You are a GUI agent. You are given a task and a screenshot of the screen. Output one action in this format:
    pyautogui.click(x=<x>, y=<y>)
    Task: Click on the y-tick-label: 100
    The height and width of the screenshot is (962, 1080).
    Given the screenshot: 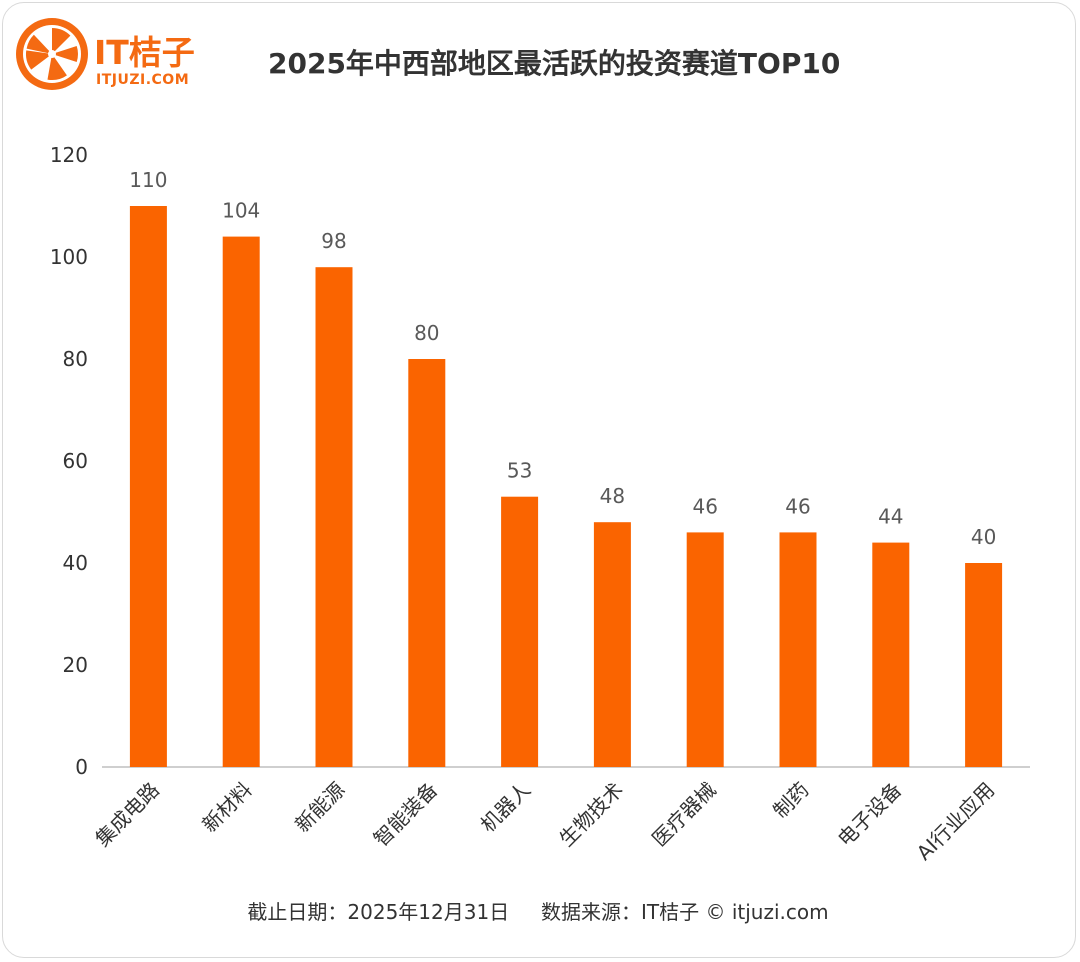 What is the action you would take?
    pyautogui.click(x=69, y=257)
    